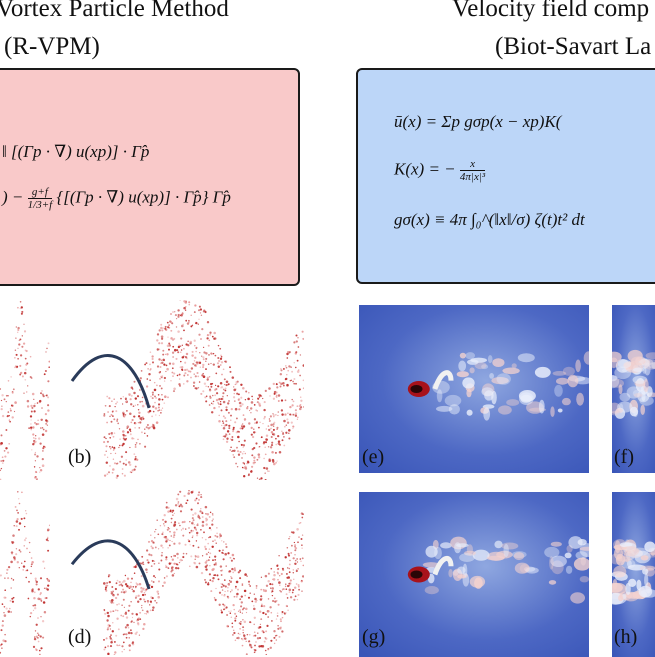 This screenshot has width=655, height=657. I want to click on left-title-line1: Vortex Particle Method, so click(114, 12).